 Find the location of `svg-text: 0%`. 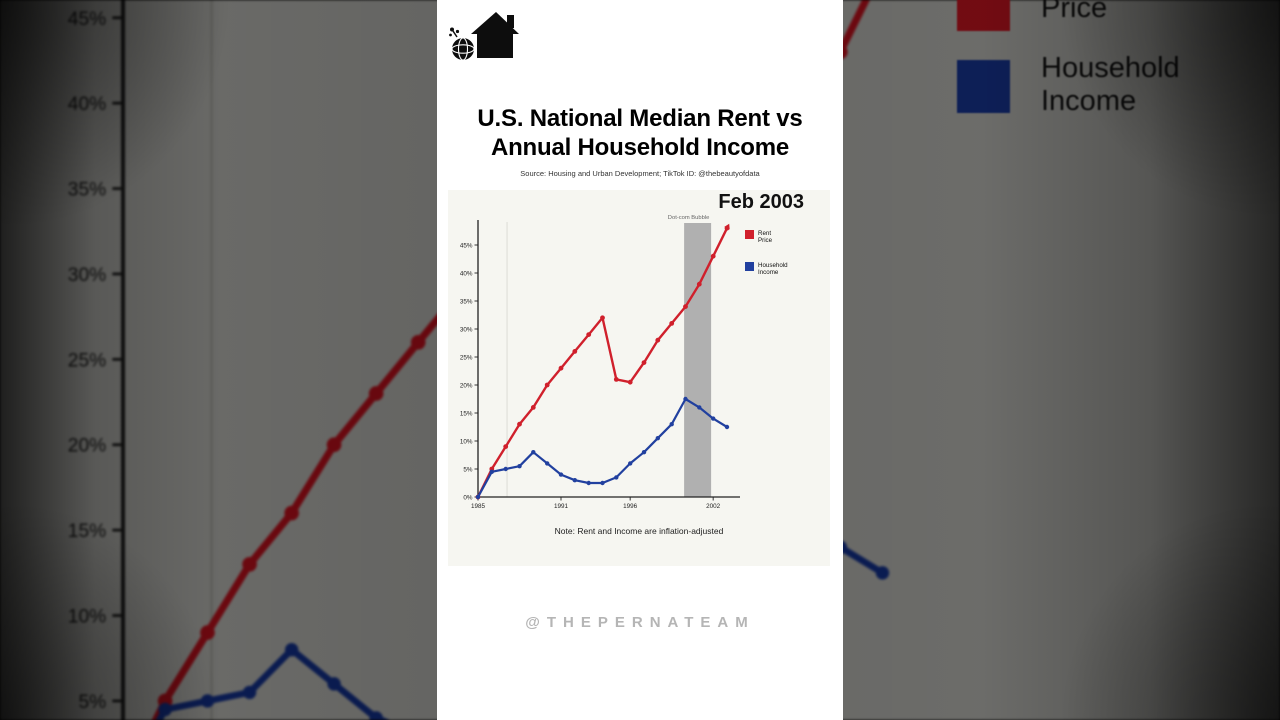

svg-text: 0% is located at coordinates (468, 497).